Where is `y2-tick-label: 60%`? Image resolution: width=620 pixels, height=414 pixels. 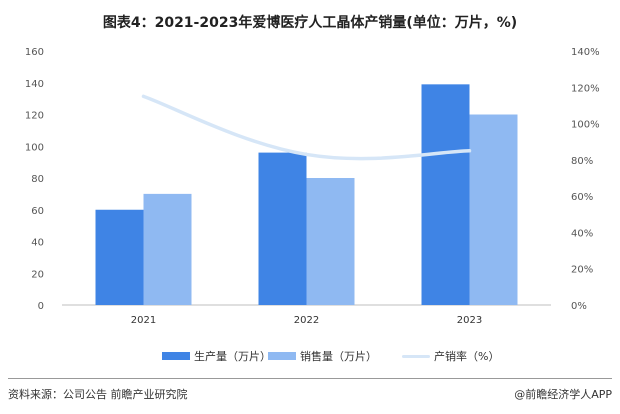 y2-tick-label: 60% is located at coordinates (582, 197).